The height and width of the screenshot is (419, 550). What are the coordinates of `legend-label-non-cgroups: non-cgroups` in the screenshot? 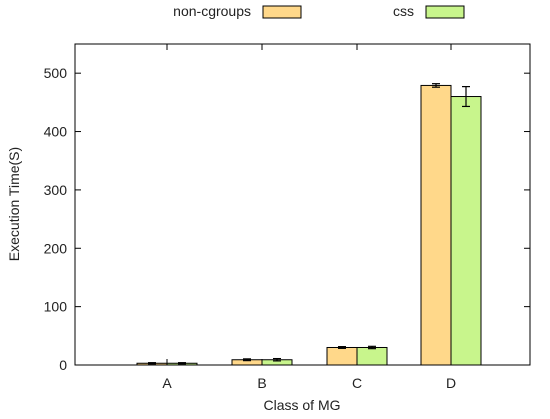 It's located at (212, 11).